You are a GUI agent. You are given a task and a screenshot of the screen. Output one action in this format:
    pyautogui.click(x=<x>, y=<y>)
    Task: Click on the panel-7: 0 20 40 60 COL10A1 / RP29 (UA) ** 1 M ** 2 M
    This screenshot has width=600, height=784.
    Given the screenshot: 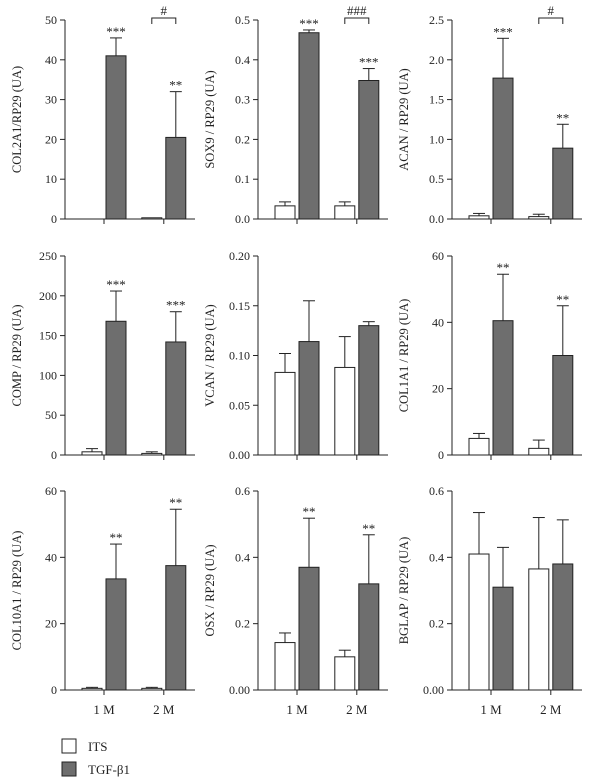 What is the action you would take?
    pyautogui.click(x=102, y=600)
    